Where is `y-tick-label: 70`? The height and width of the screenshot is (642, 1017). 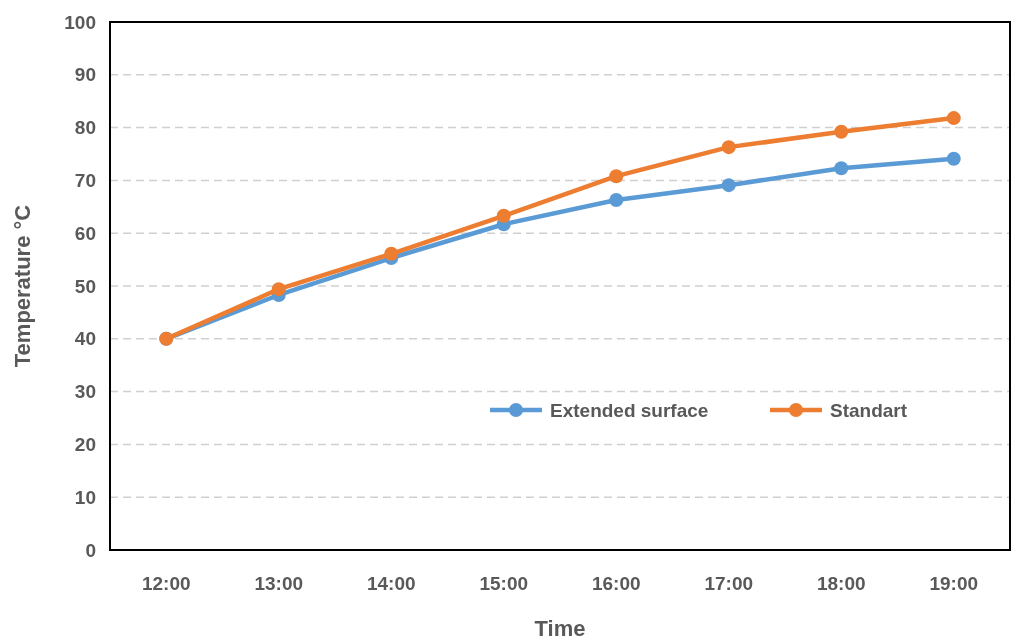
y-tick-label: 70 is located at coordinates (85, 181).